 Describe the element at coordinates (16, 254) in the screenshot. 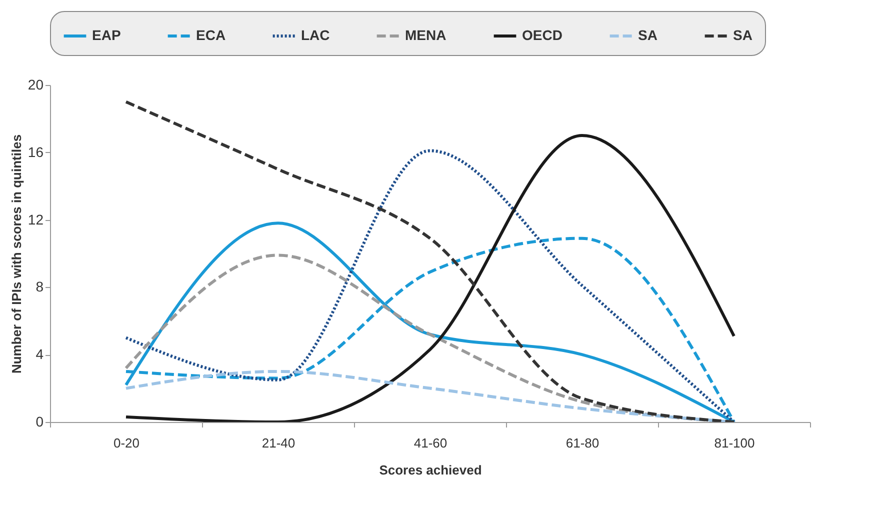

I see `y-axis-title: Number of IPIs with scores in quintiles` at that location.